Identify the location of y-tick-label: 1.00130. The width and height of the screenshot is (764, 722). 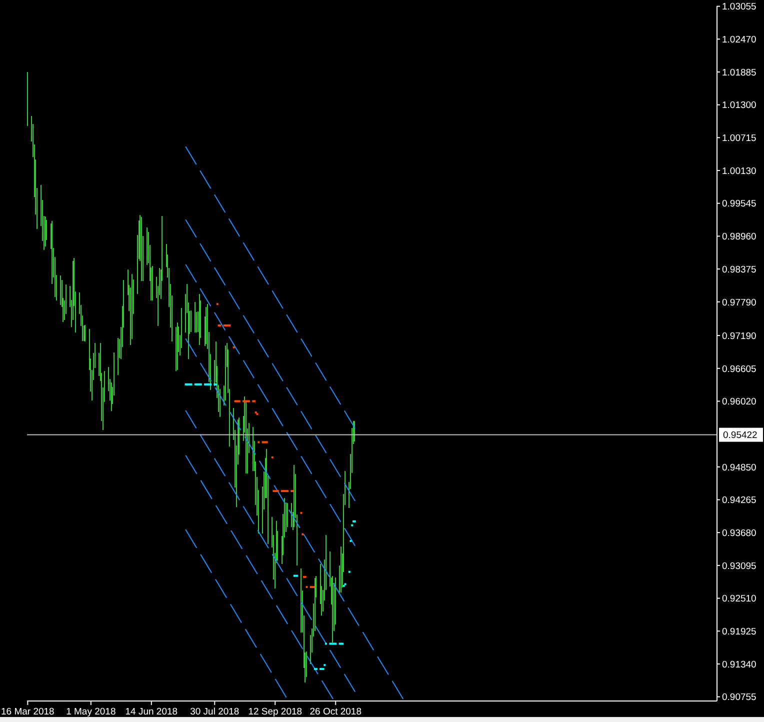
(739, 171).